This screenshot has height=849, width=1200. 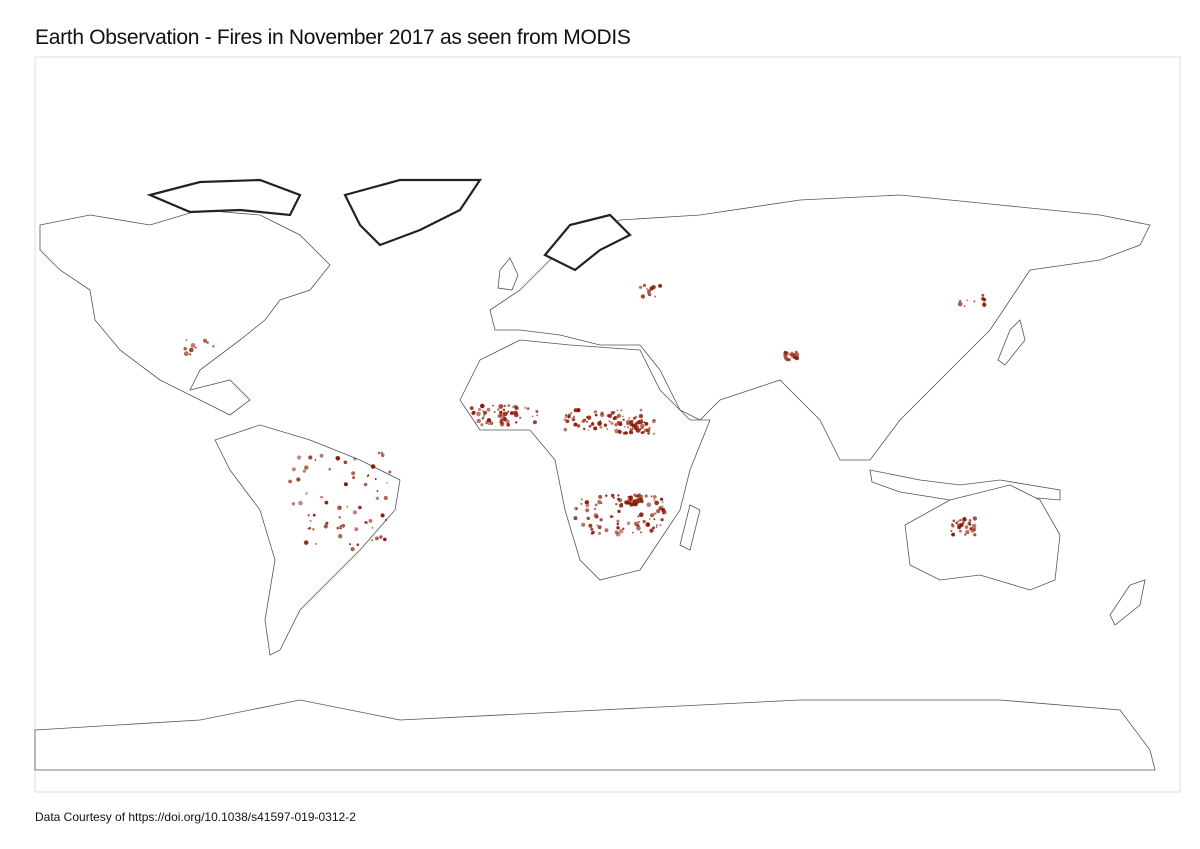 What do you see at coordinates (413, 212) in the screenshot?
I see `greenland` at bounding box center [413, 212].